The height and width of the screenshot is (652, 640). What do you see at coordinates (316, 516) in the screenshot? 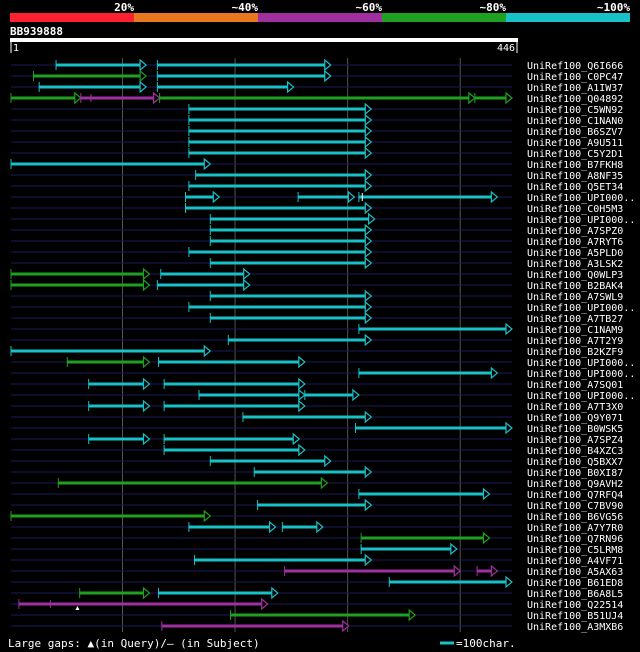
I see `hit-row: UniRef100_B6VG56` at bounding box center [316, 516].